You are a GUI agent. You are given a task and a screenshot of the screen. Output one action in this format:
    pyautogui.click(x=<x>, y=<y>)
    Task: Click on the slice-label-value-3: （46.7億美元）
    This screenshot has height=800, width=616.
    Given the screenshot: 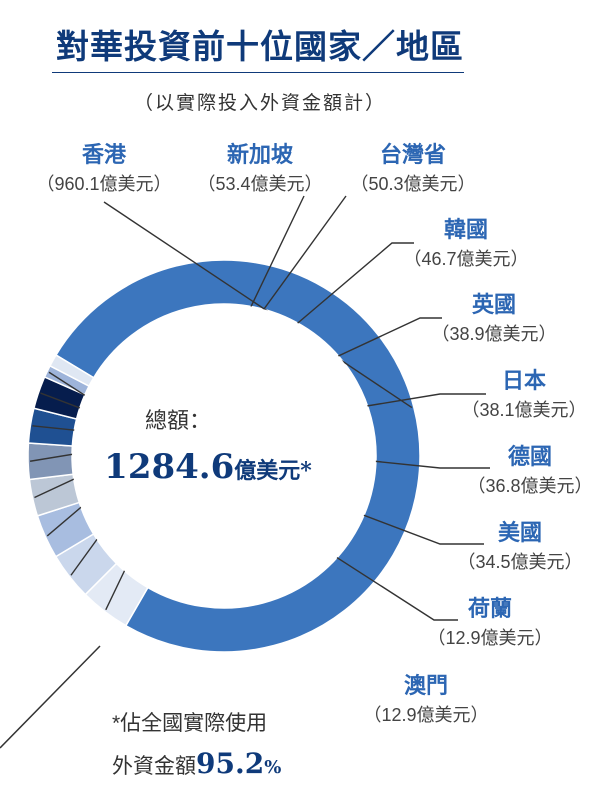 What is the action you would take?
    pyautogui.click(x=465, y=259)
    